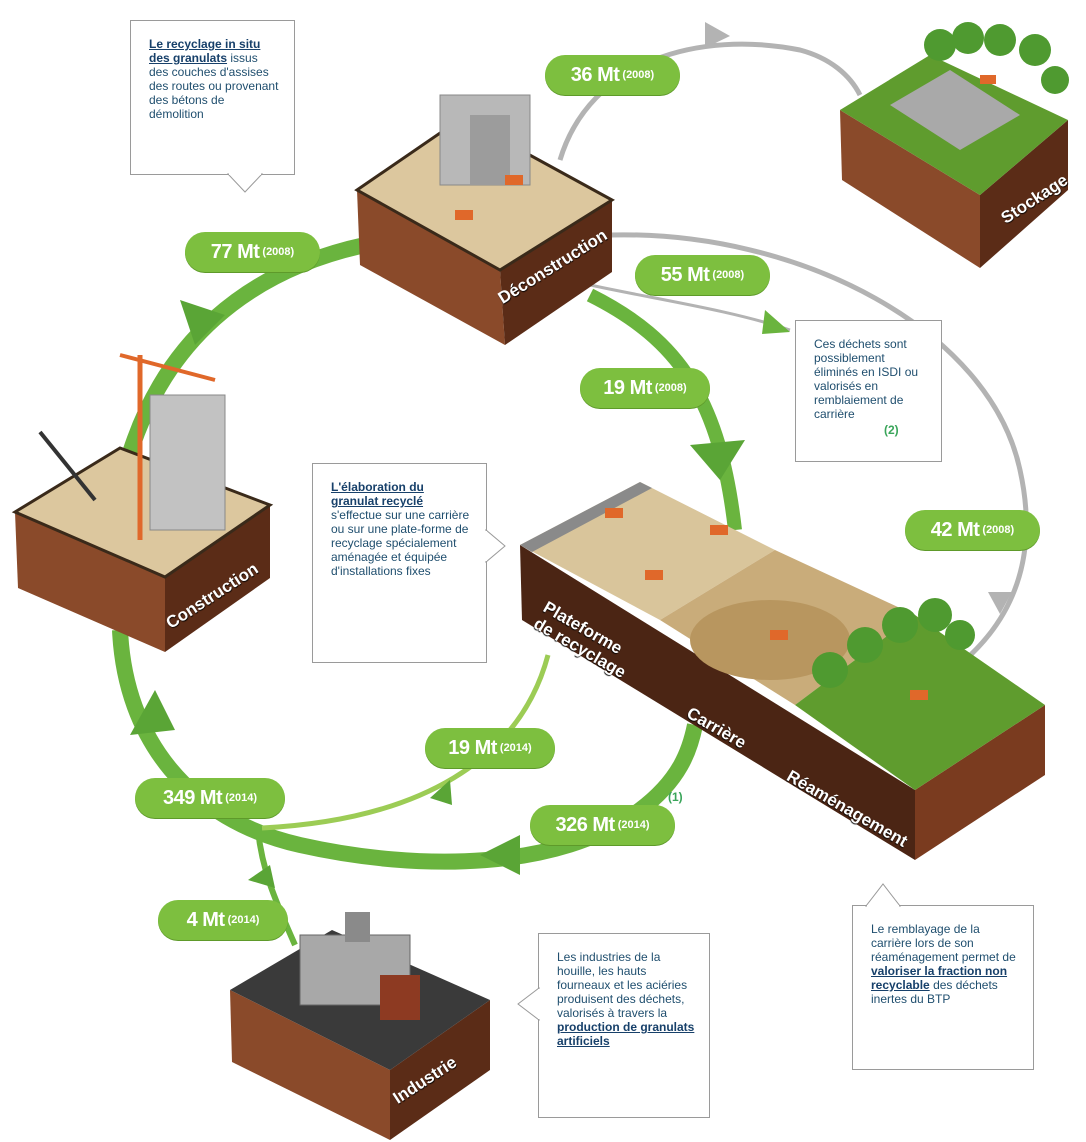 Image resolution: width=1086 pixels, height=1142 pixels. I want to click on callout-text: des déchets inertes du BTP, so click(934, 992).